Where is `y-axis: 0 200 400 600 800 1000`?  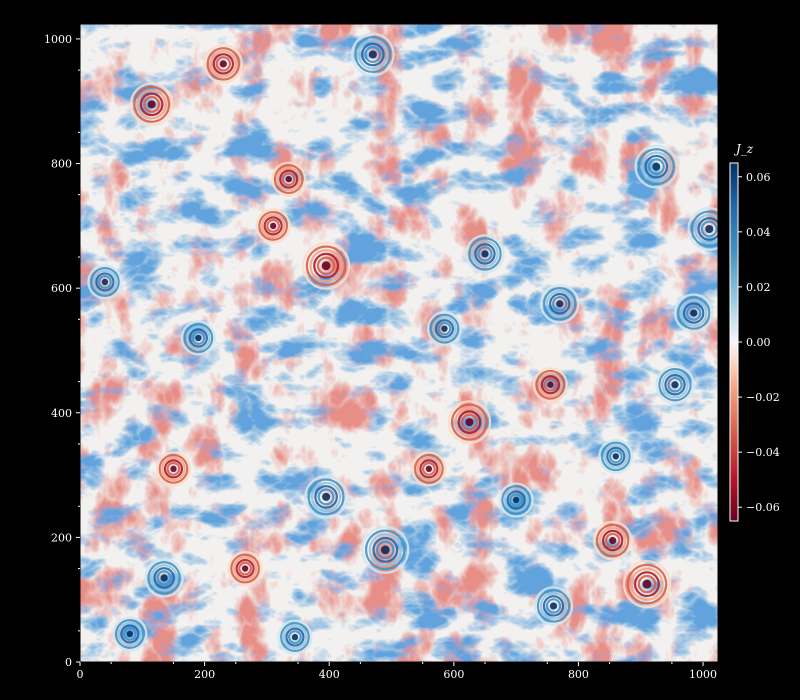 y-axis: 0 200 400 600 800 1000 is located at coordinates (62, 351).